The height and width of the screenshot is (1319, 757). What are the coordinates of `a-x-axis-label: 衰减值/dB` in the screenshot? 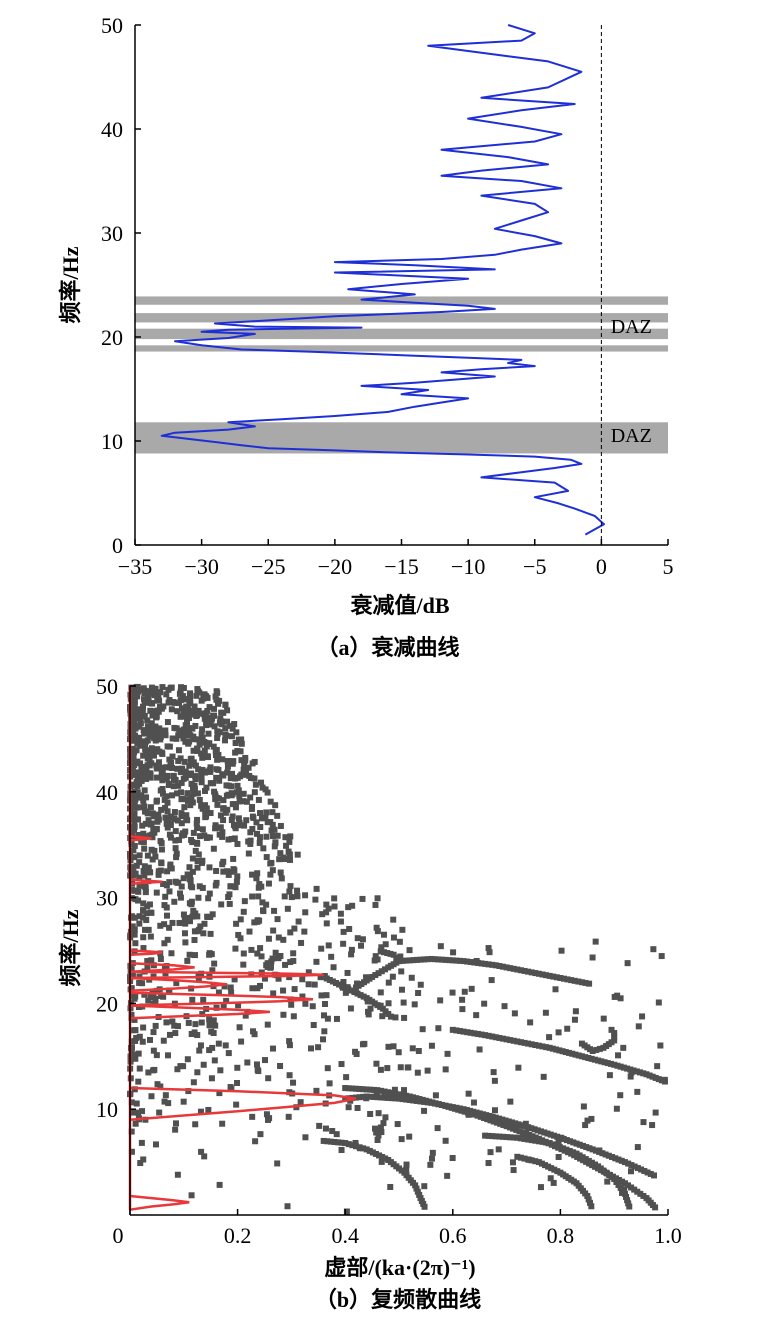 It's located at (399, 605).